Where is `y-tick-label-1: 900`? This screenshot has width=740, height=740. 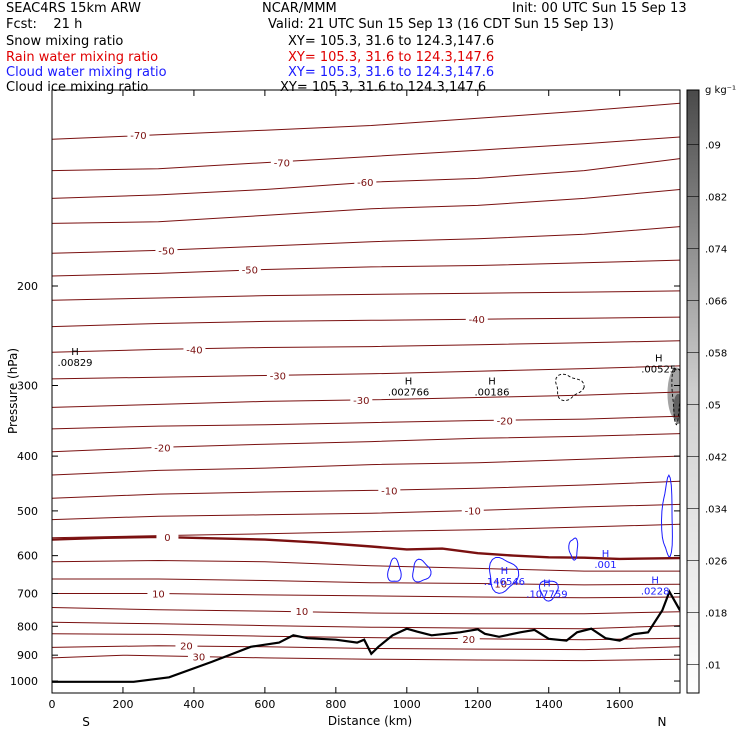 y-tick-label-1: 900 is located at coordinates (27, 655).